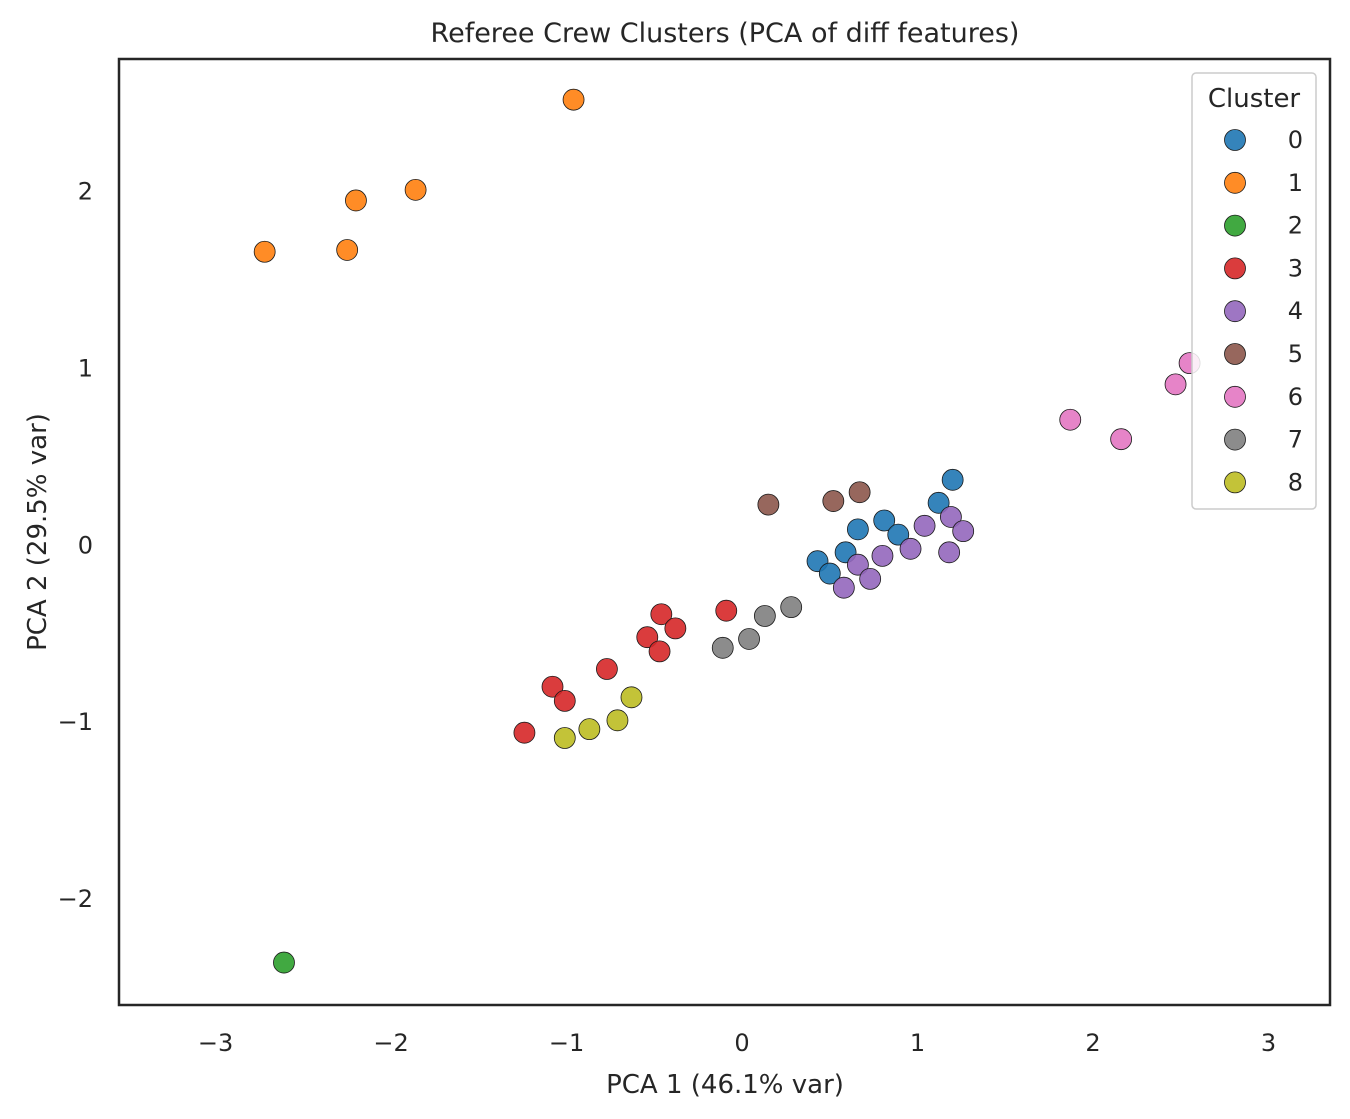  What do you see at coordinates (566, 1043) in the screenshot?
I see `x-tick-label: −1` at bounding box center [566, 1043].